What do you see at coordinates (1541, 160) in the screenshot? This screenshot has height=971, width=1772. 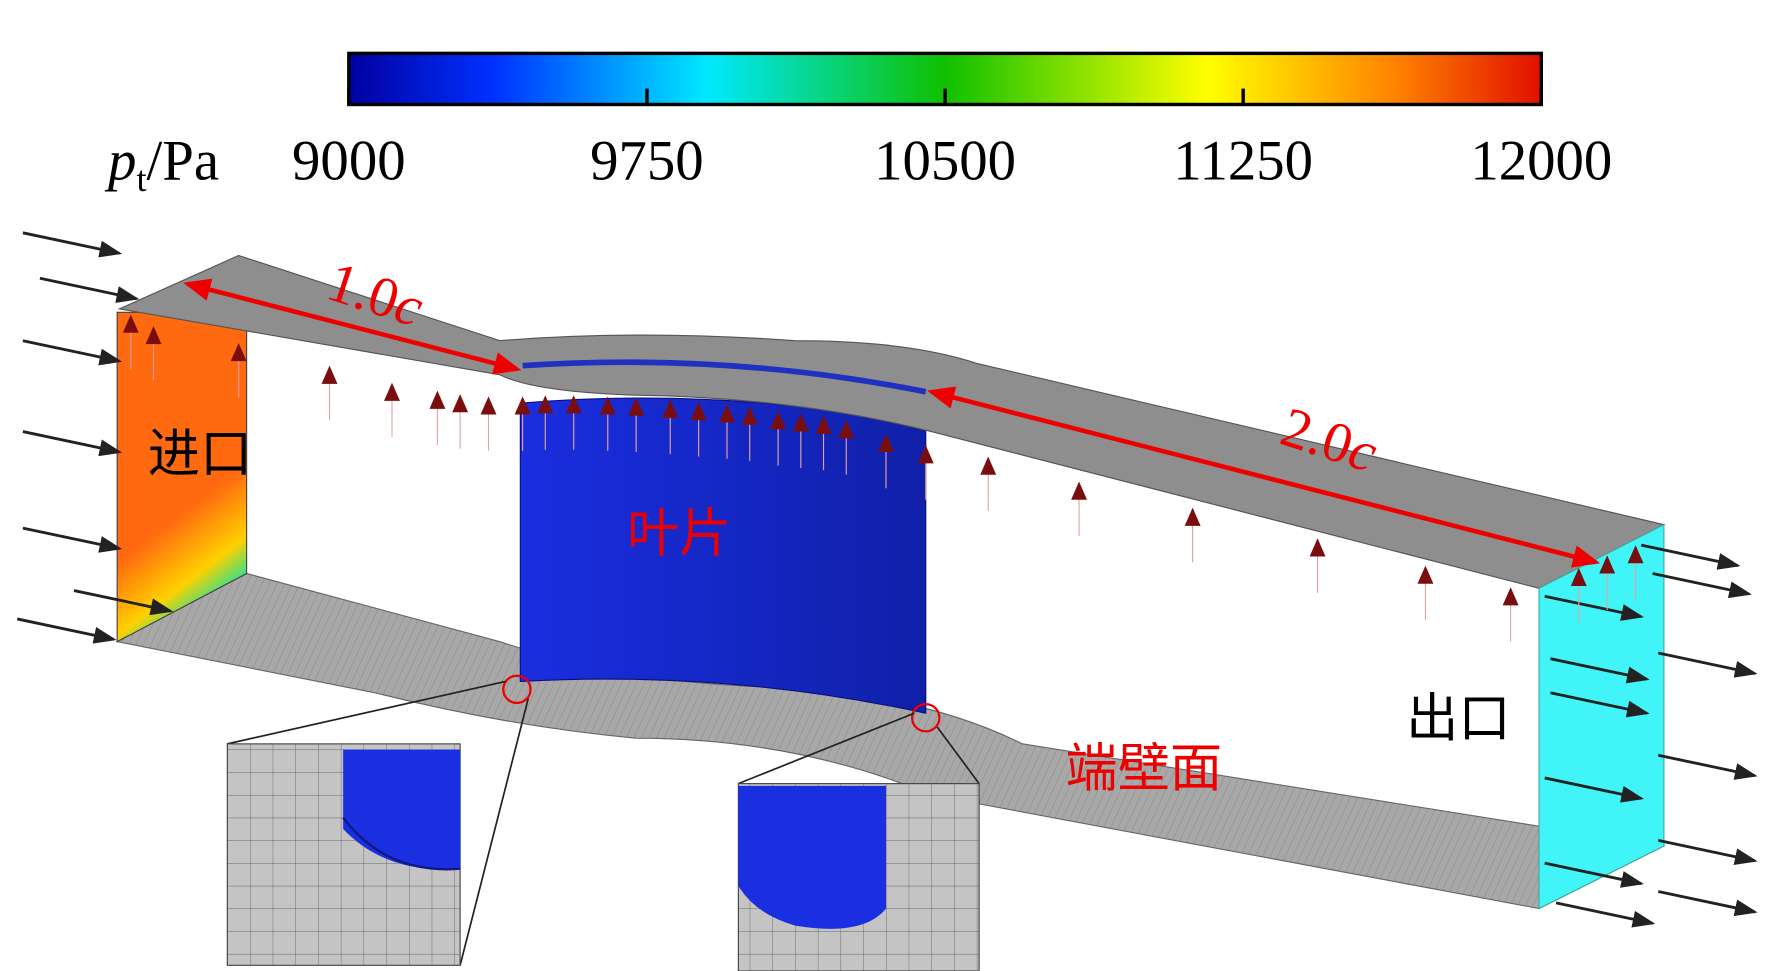 I see `colorbar-tick-label: 12000` at bounding box center [1541, 160].